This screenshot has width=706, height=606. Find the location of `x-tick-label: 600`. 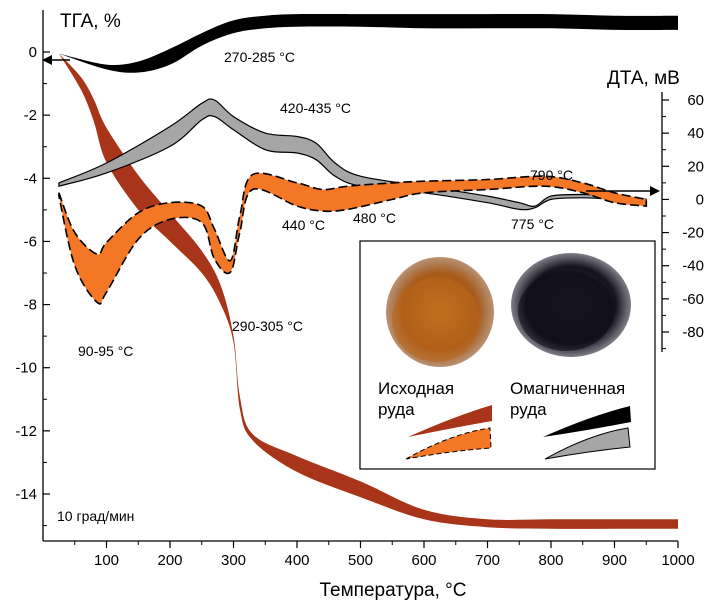

x-tick-label: 600 is located at coordinates (423, 560).